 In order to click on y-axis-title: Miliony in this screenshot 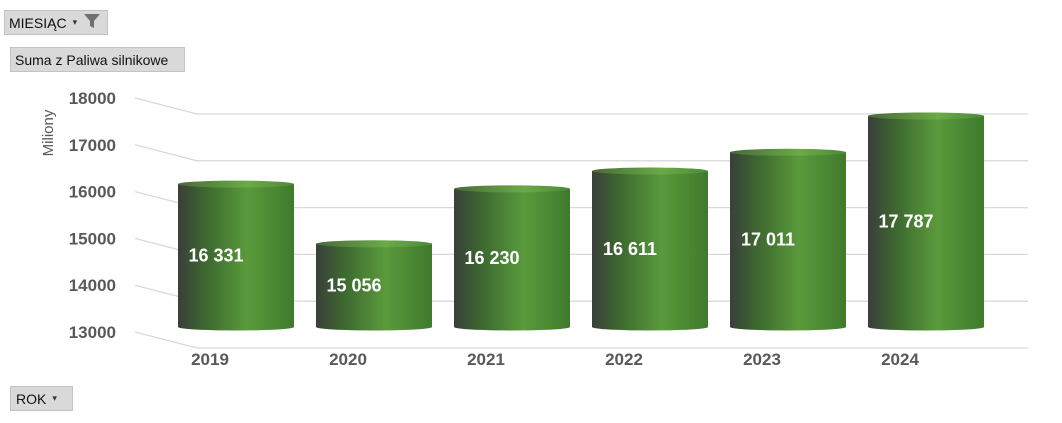, I will do `click(48, 132)`.